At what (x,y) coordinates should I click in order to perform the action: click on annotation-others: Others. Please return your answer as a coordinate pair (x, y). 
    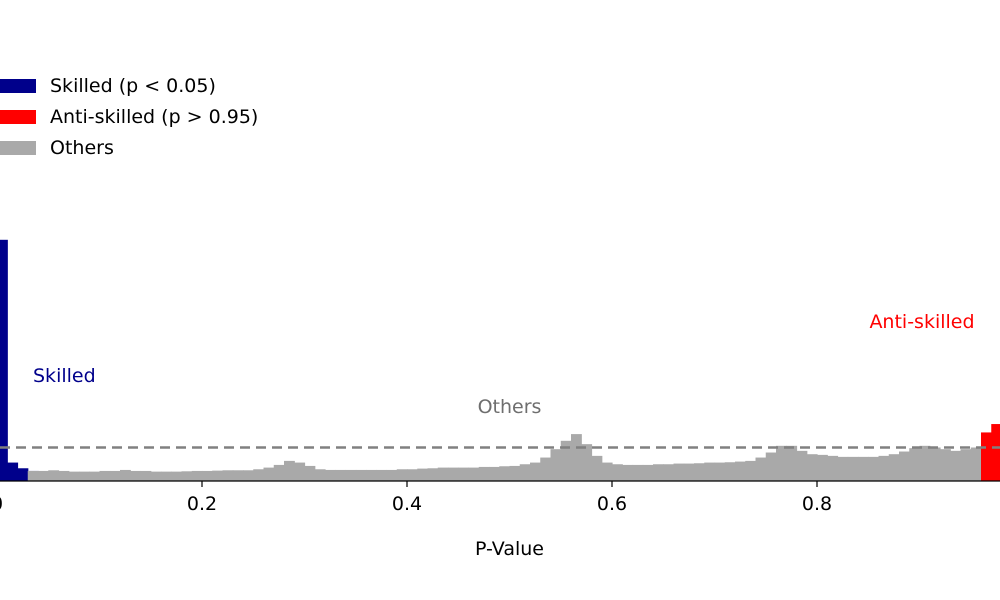
    Looking at the image, I should click on (510, 407).